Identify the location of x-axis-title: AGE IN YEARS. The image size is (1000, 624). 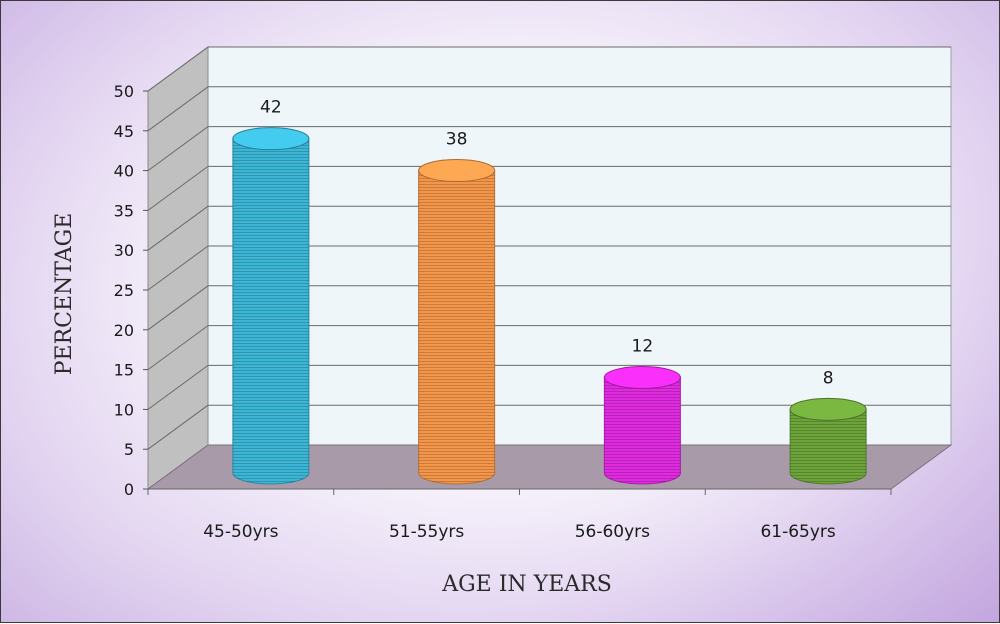
(526, 584).